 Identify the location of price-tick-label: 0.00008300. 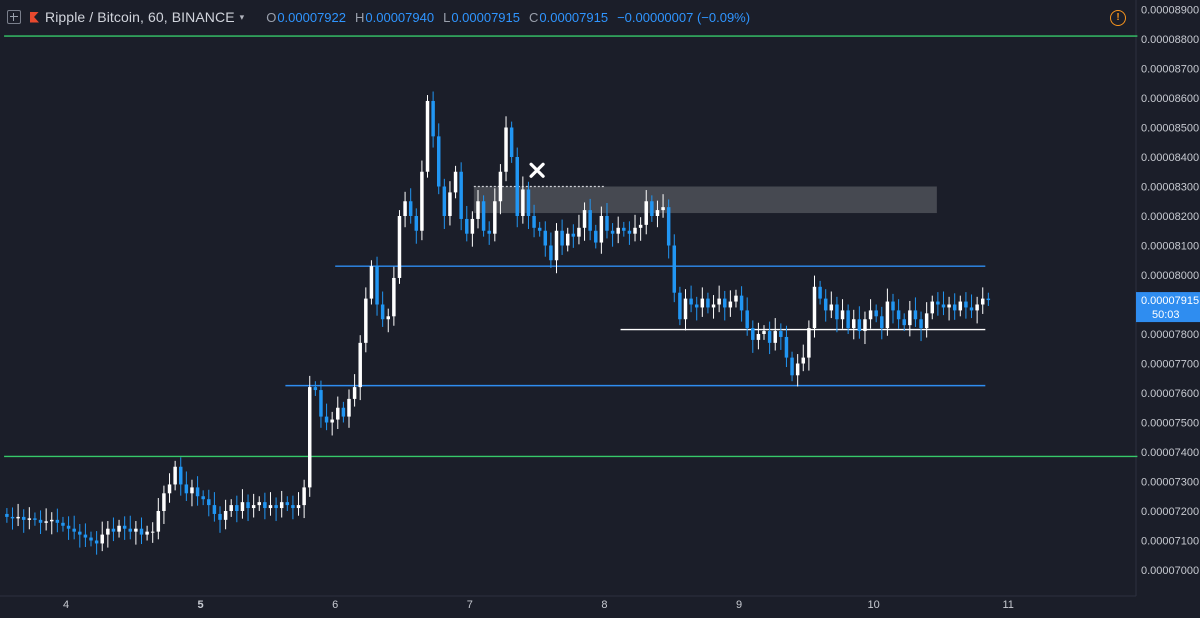
(1170, 188).